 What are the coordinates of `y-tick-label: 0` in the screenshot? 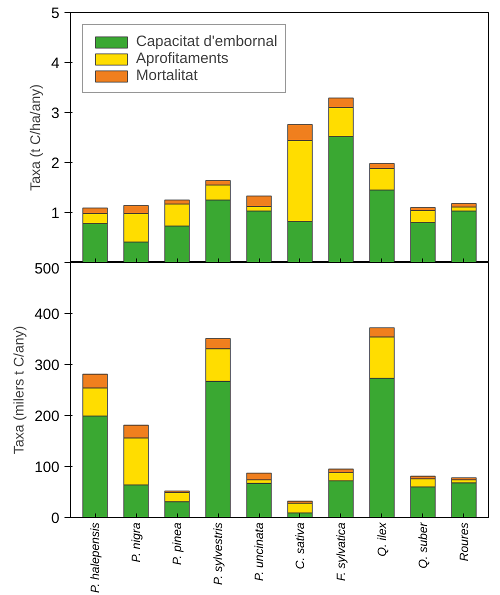 It's located at (55, 518).